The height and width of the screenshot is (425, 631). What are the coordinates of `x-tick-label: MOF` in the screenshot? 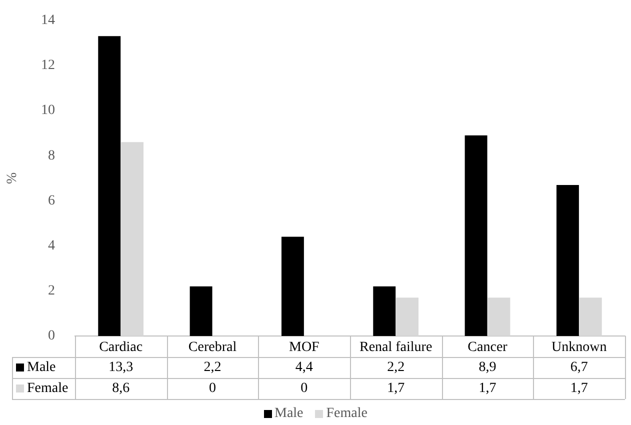 It's located at (304, 348).